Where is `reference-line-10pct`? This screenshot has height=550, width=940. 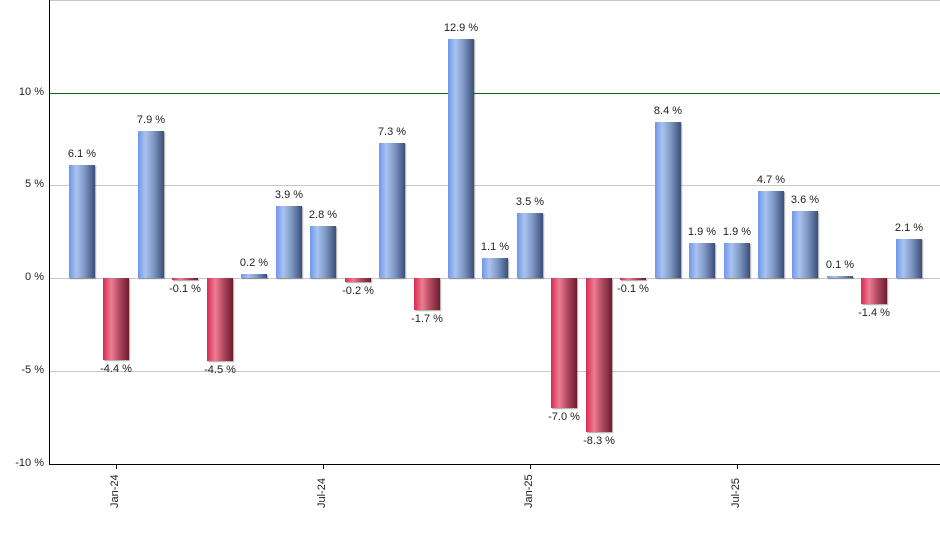 reference-line-10pct is located at coordinates (495, 93).